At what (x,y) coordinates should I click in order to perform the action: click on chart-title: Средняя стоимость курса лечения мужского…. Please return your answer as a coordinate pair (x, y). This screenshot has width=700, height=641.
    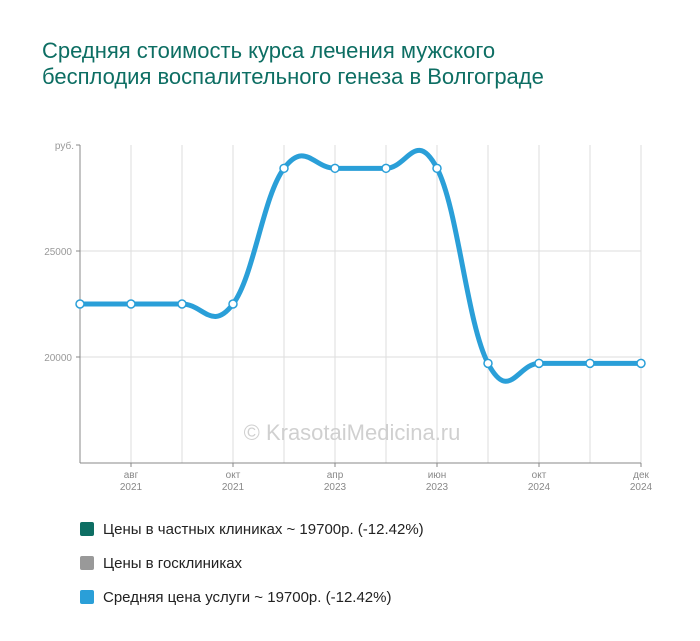
    Looking at the image, I should click on (293, 63).